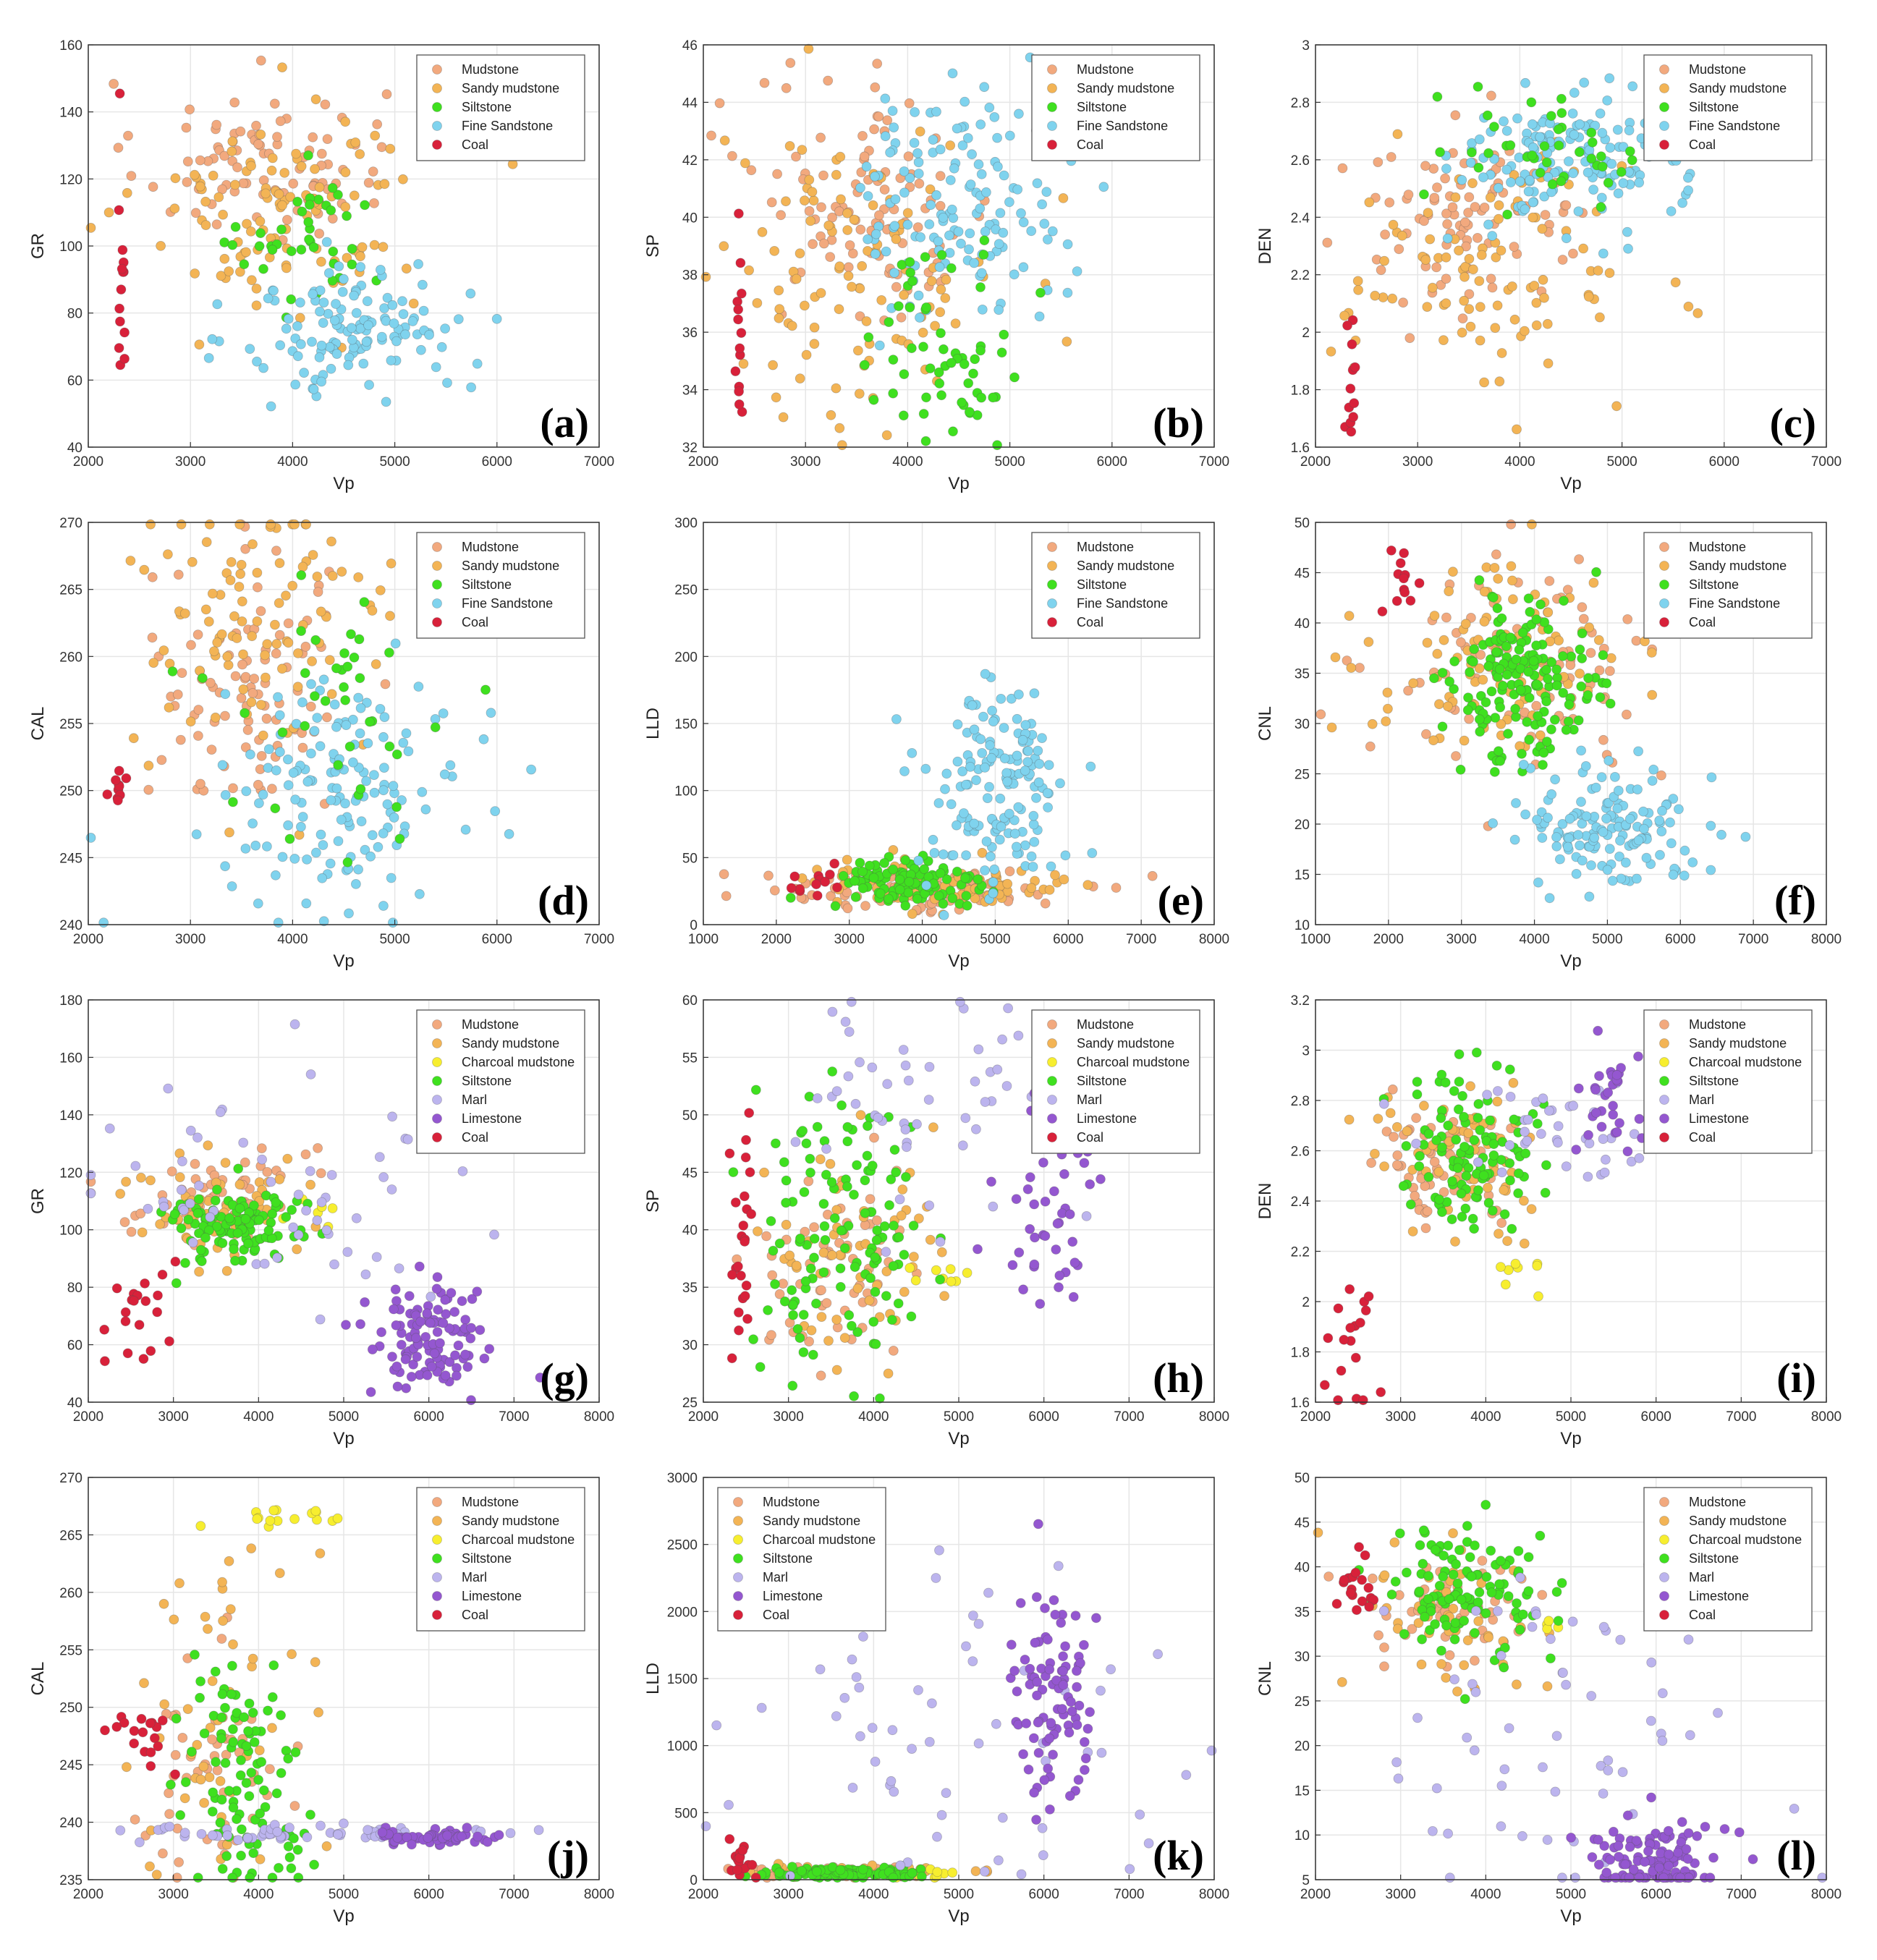 The width and height of the screenshot is (1877, 1960). Describe the element at coordinates (704, 939) in the screenshot. I see `x-tick-label: 1000` at that location.